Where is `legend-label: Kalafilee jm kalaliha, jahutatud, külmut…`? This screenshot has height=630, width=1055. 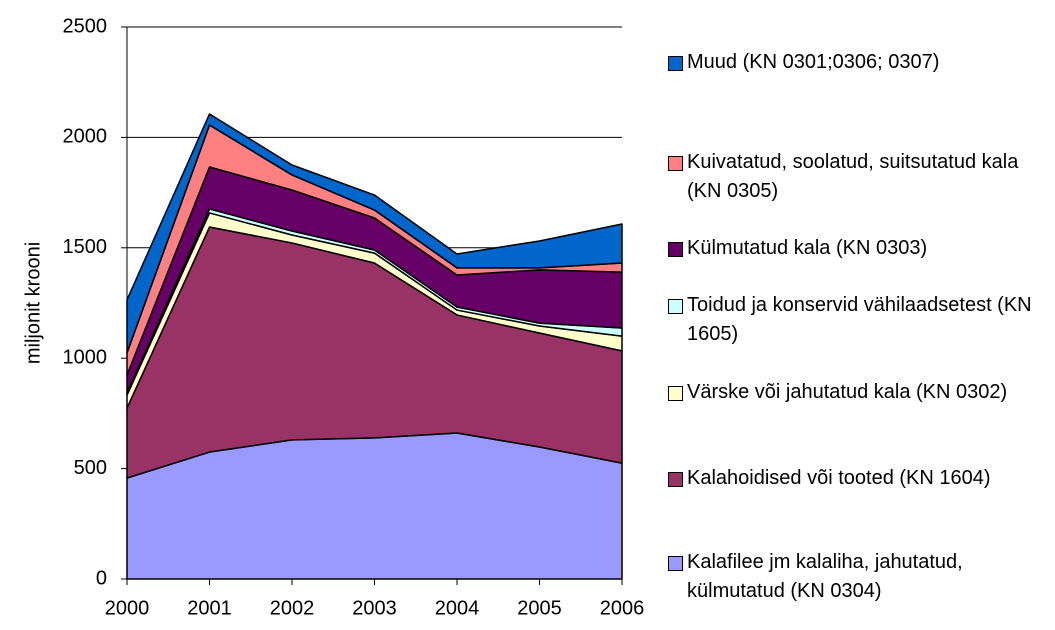
legend-label: Kalafilee jm kalaliha, jahutatud, külmut… is located at coordinates (825, 576).